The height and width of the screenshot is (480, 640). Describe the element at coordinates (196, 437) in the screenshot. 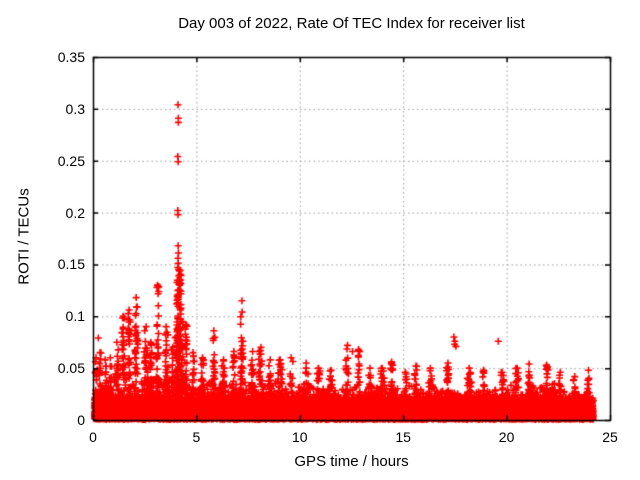

I see `x-tick-label-5: 5` at that location.